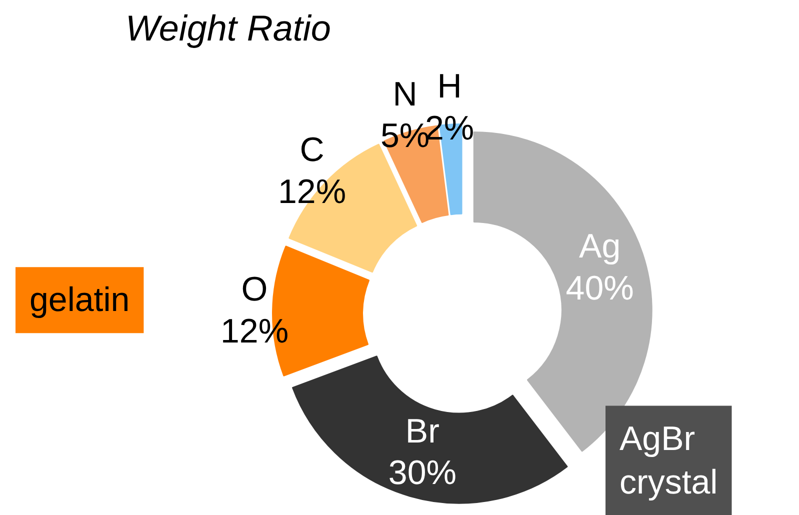 Image resolution: width=799 pixels, height=515 pixels. Describe the element at coordinates (228, 28) in the screenshot. I see `chart-title: Weight Ratio` at that location.